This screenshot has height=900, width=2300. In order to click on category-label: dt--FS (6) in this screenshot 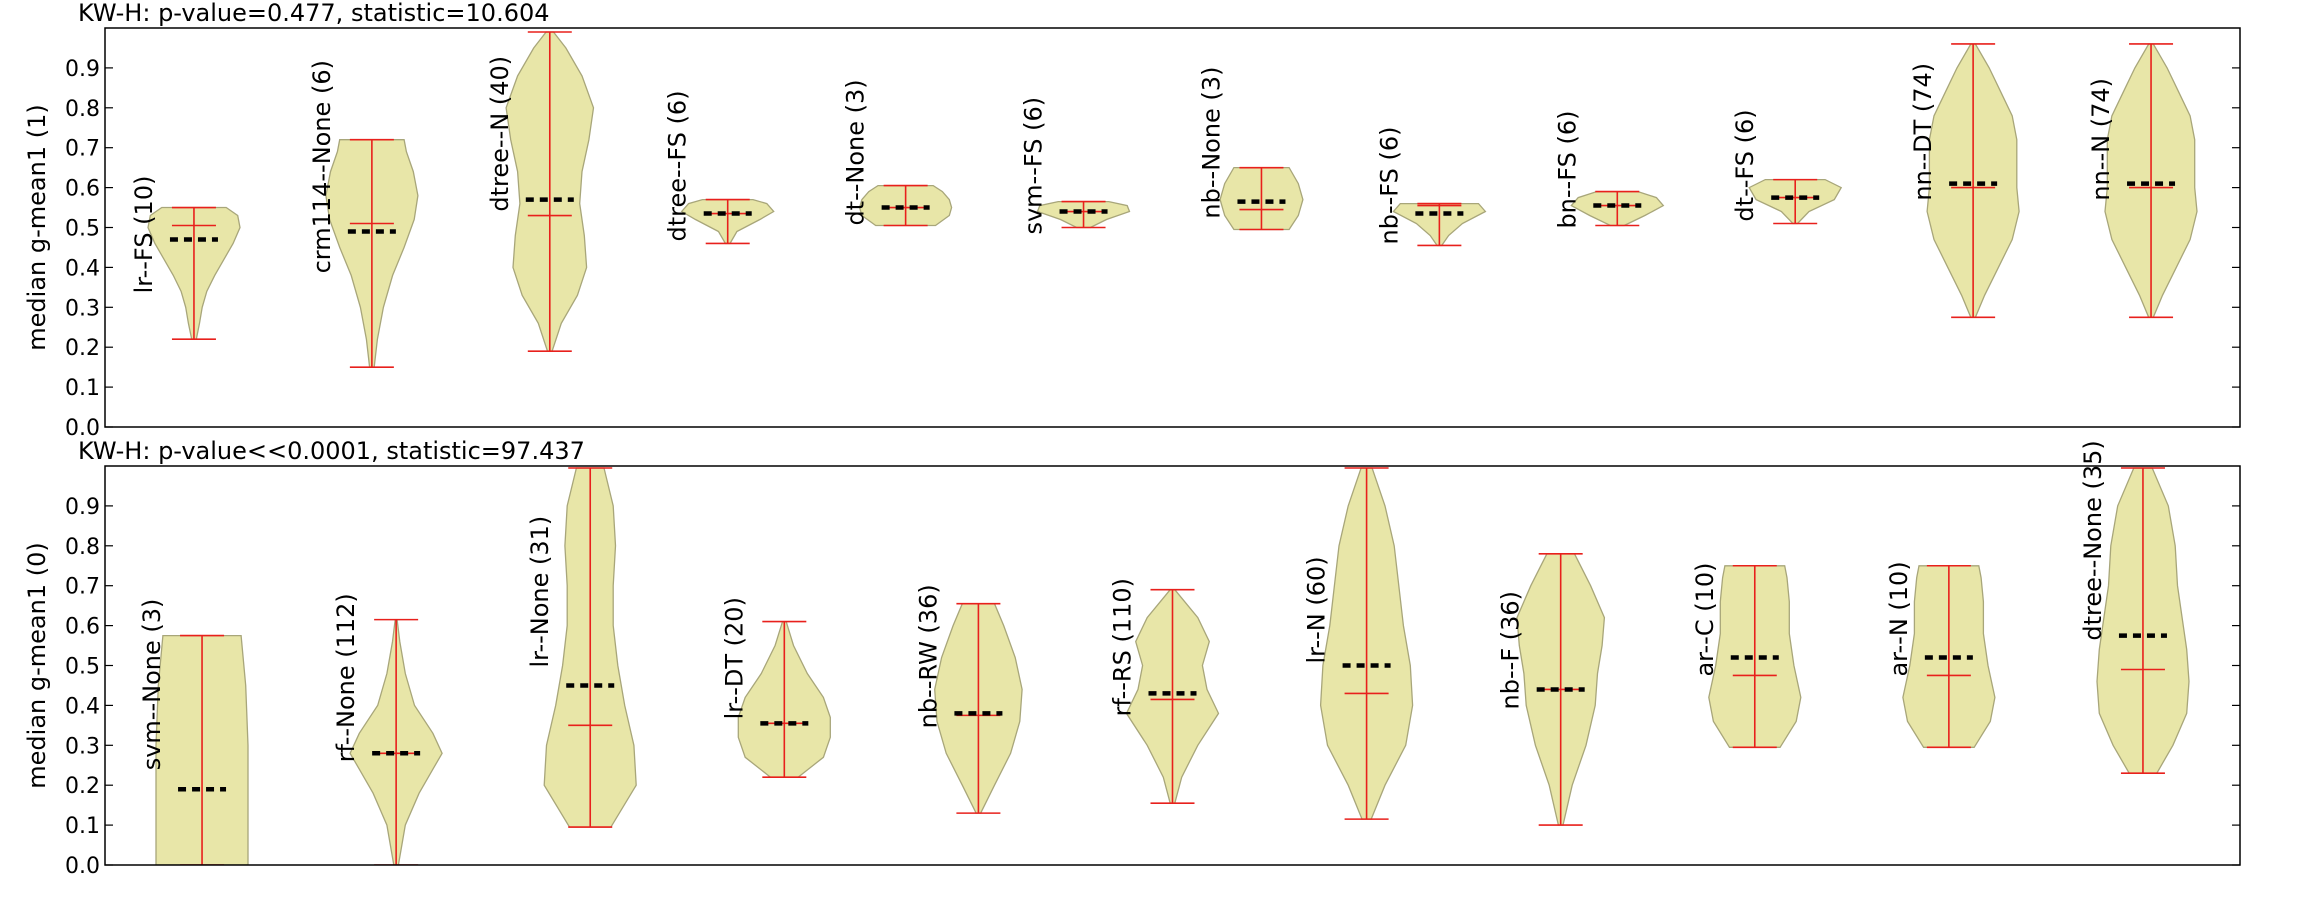, I will do `click(1745, 165)`.